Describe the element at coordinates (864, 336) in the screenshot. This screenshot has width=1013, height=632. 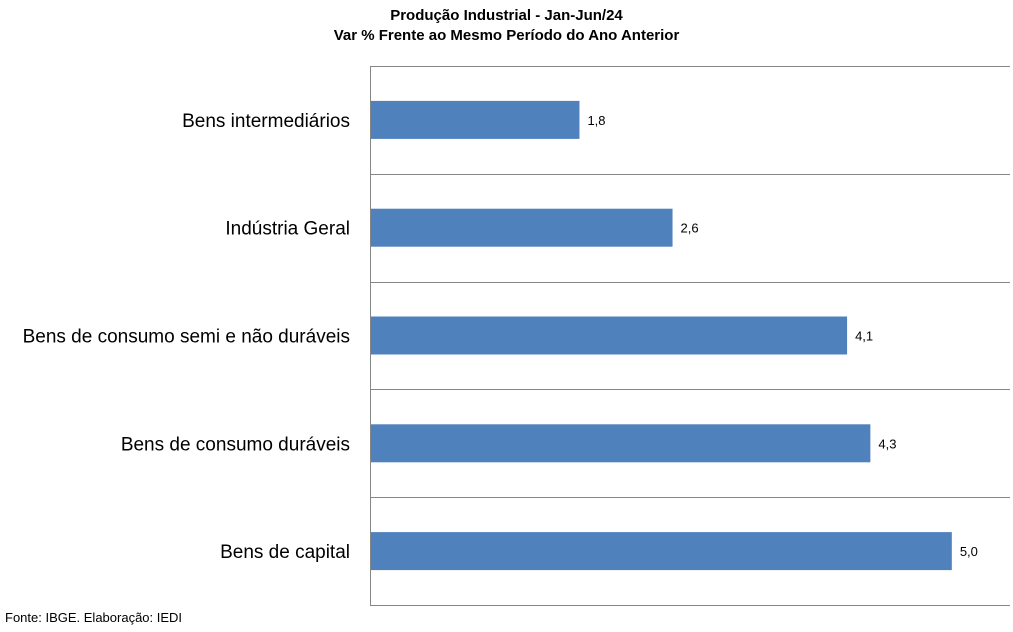
I see `data-label: 4,1` at that location.